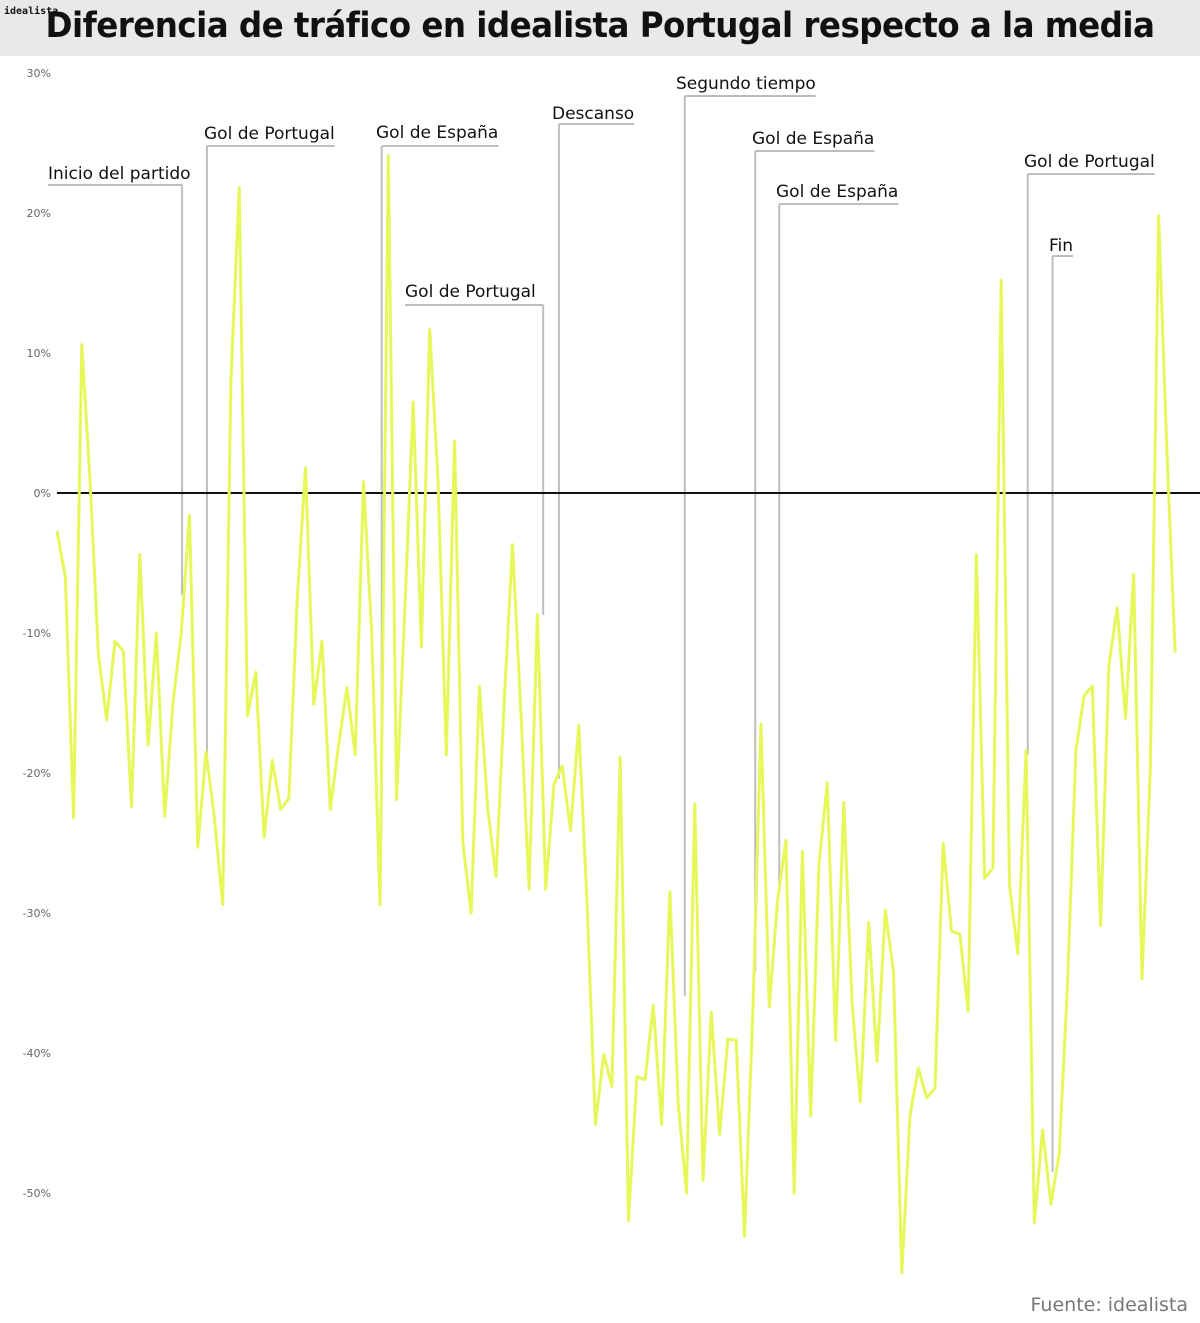 Image resolution: width=1200 pixels, height=1323 pixels. I want to click on y-tick-label: -20%, so click(37, 773).